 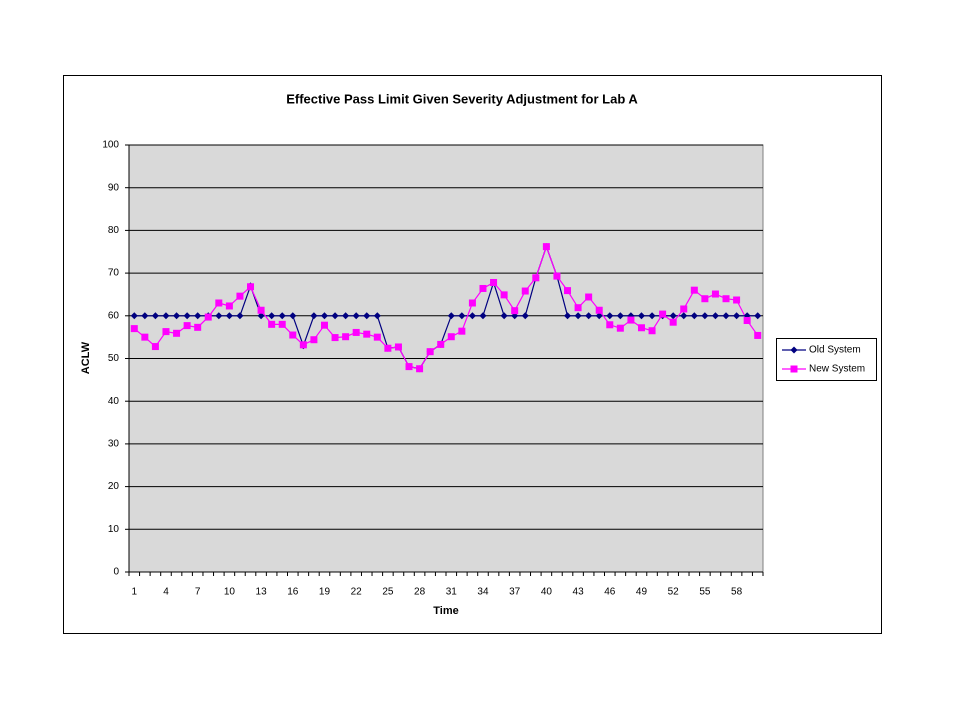 I want to click on x-tick-label: 34, so click(x=483, y=592).